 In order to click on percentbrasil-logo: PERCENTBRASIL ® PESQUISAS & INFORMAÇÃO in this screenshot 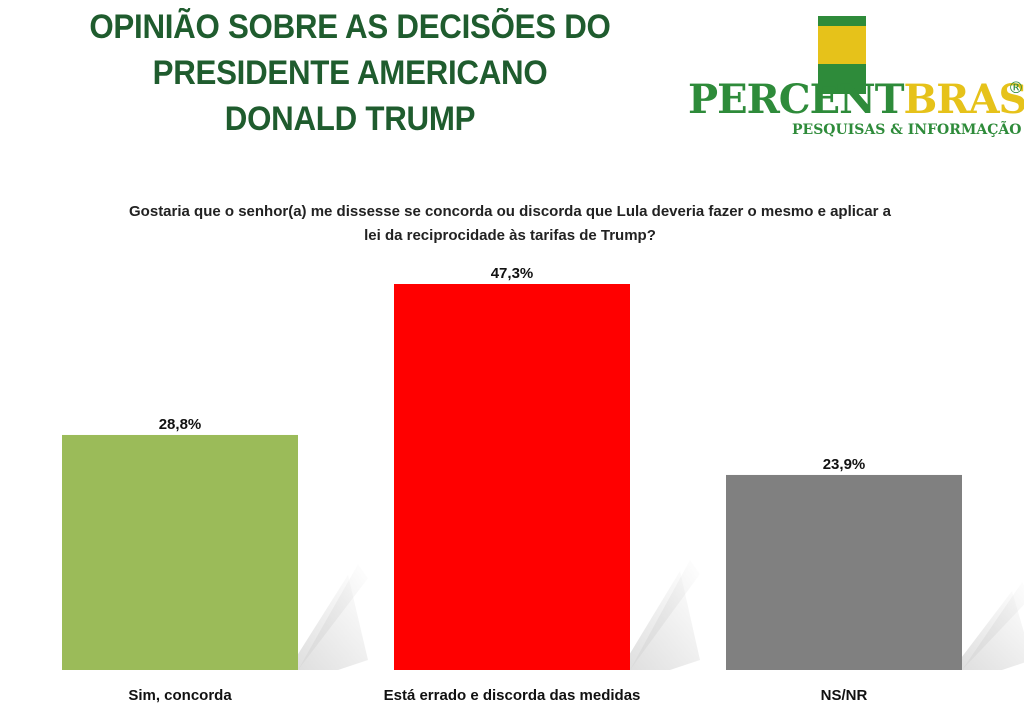, I will do `click(855, 81)`.